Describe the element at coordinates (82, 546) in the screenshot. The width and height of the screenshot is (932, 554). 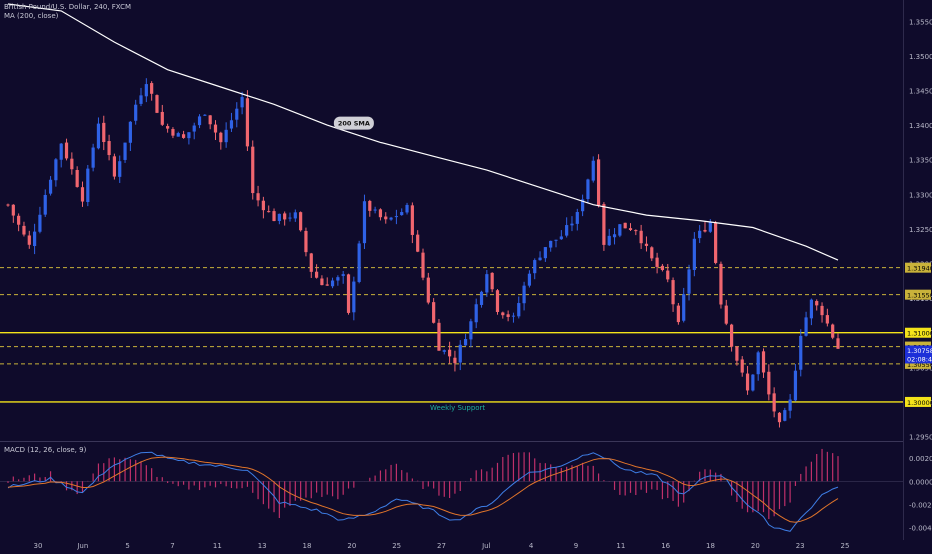
I see `time-axis-label: Jun` at that location.